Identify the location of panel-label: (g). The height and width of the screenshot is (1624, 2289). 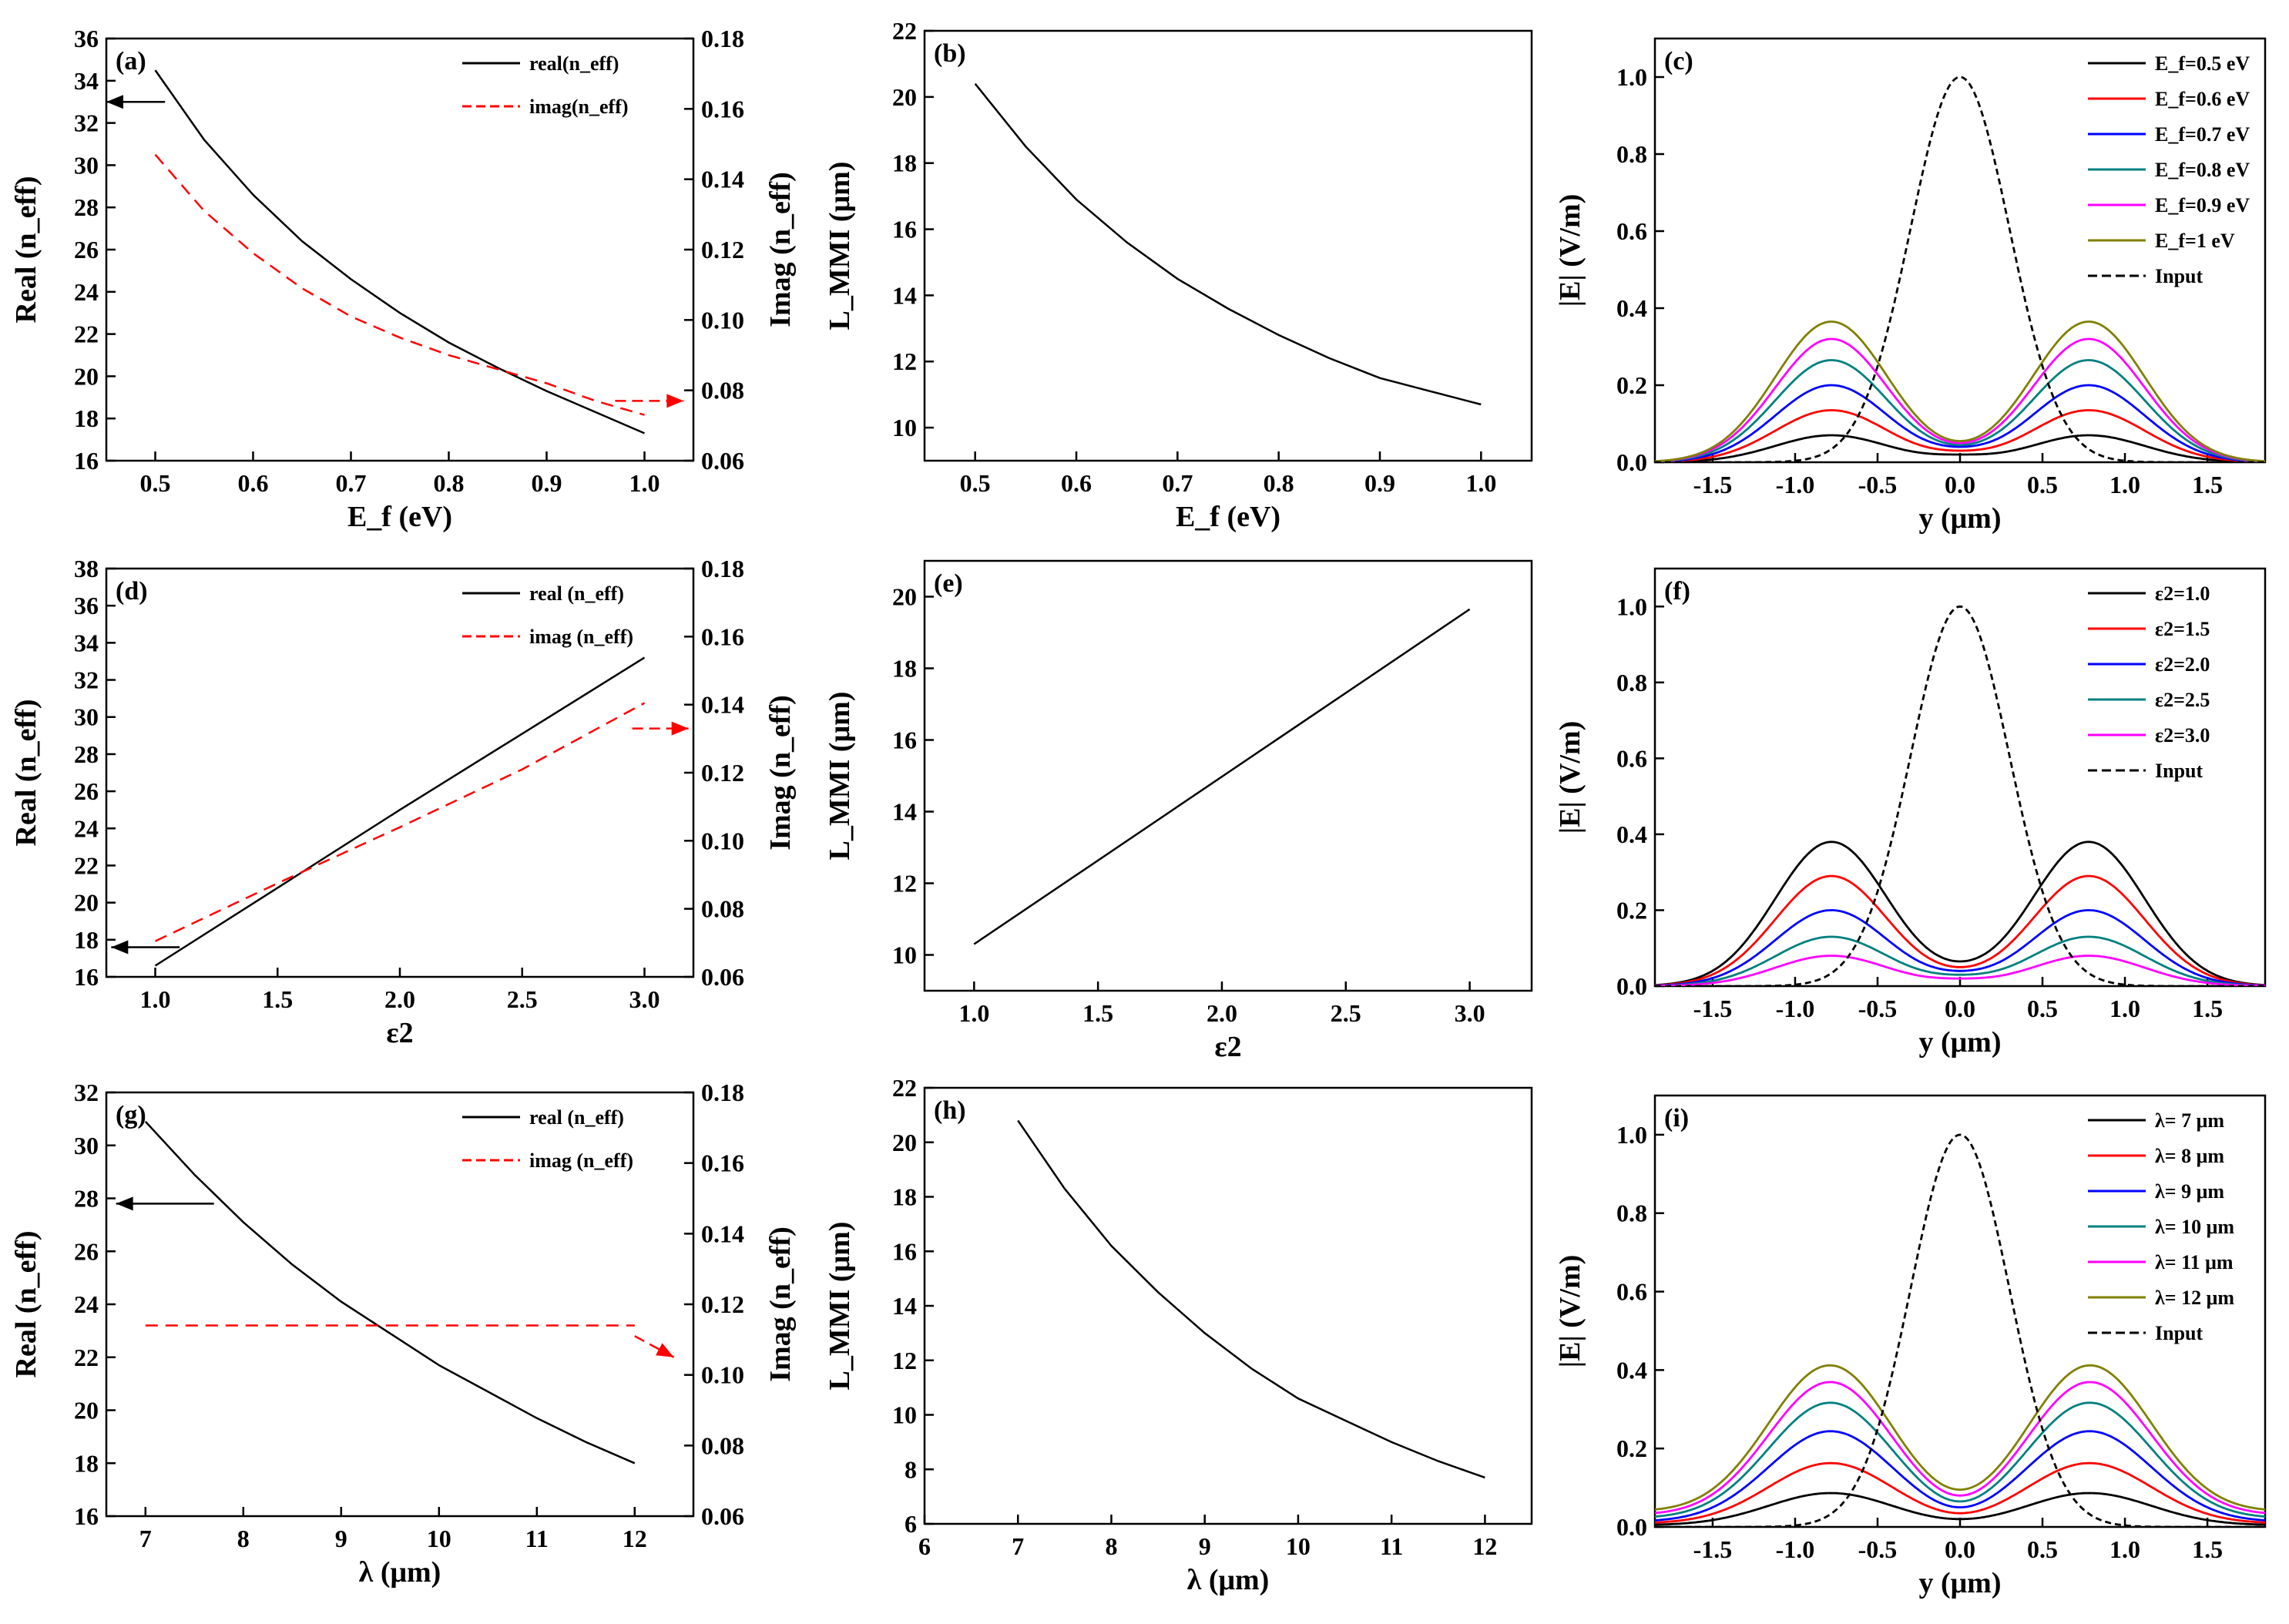
(131, 1115).